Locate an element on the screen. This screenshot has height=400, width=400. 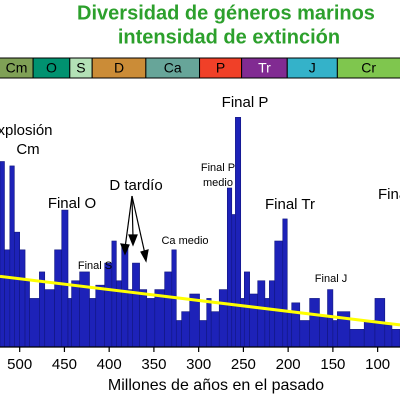
x-tick-label: 300 is located at coordinates (198, 364).